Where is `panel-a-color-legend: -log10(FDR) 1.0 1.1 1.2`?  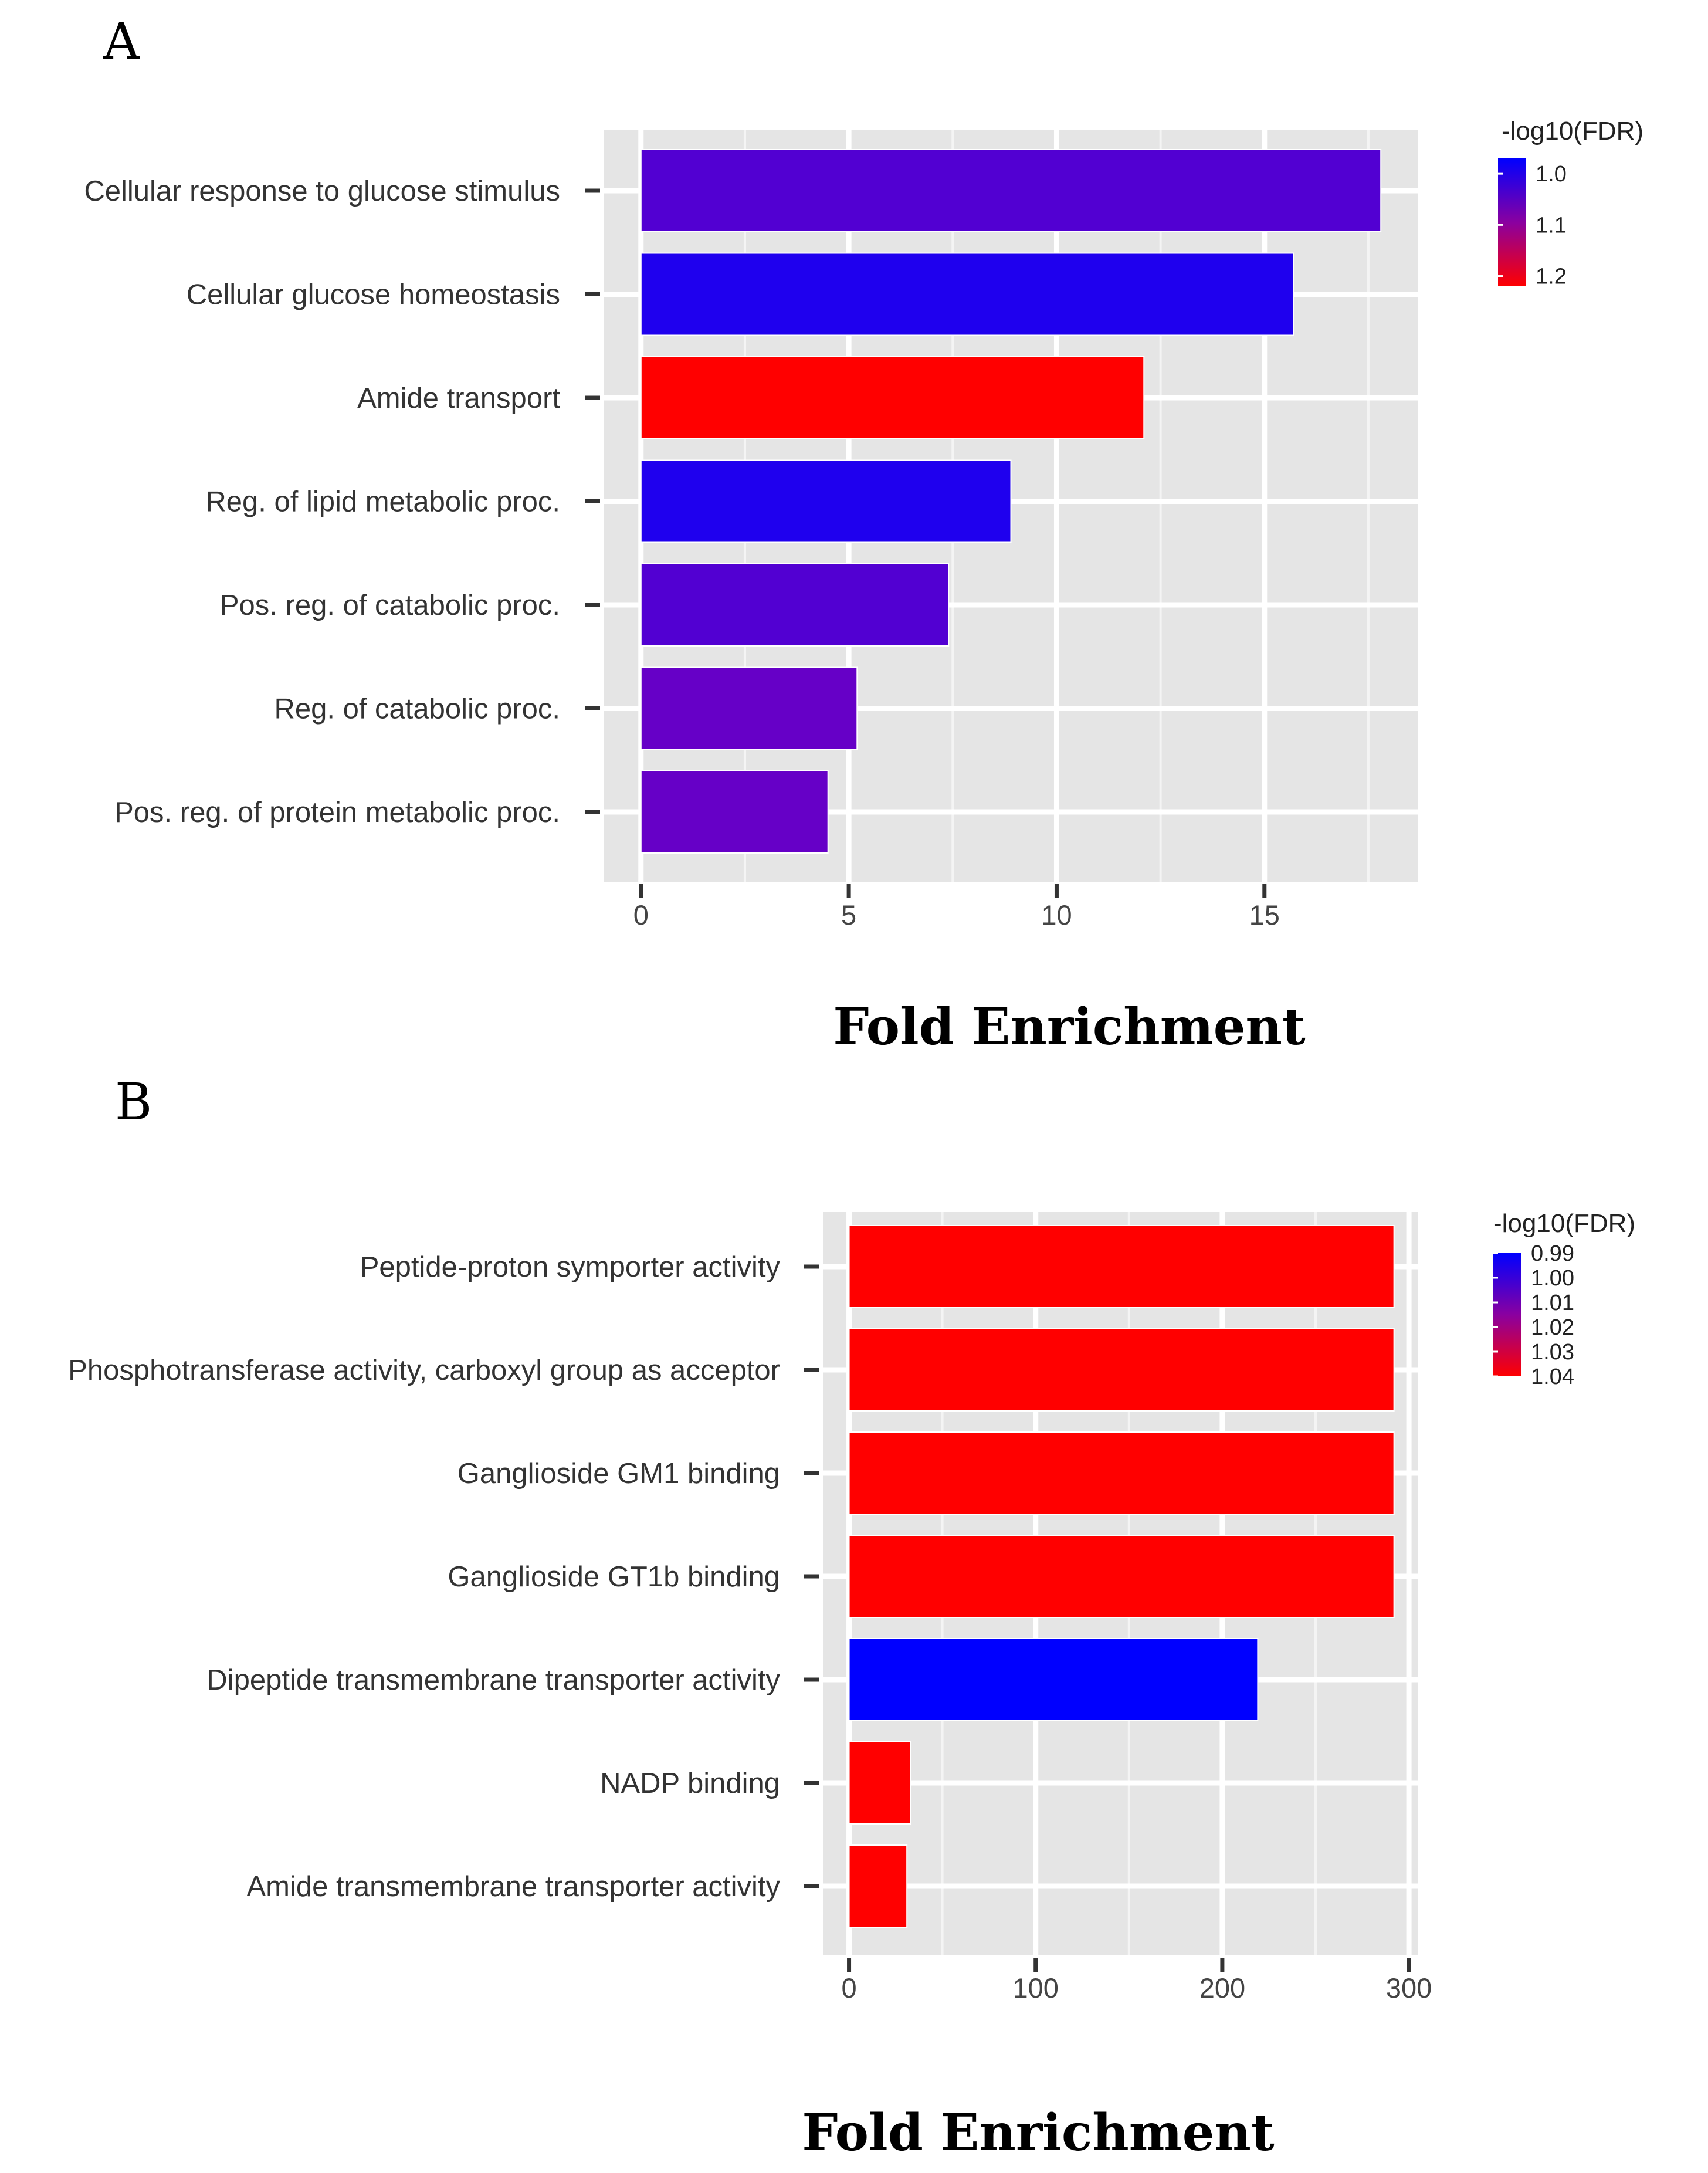 panel-a-color-legend: -log10(FDR) 1.0 1.1 1.2 is located at coordinates (1570, 203).